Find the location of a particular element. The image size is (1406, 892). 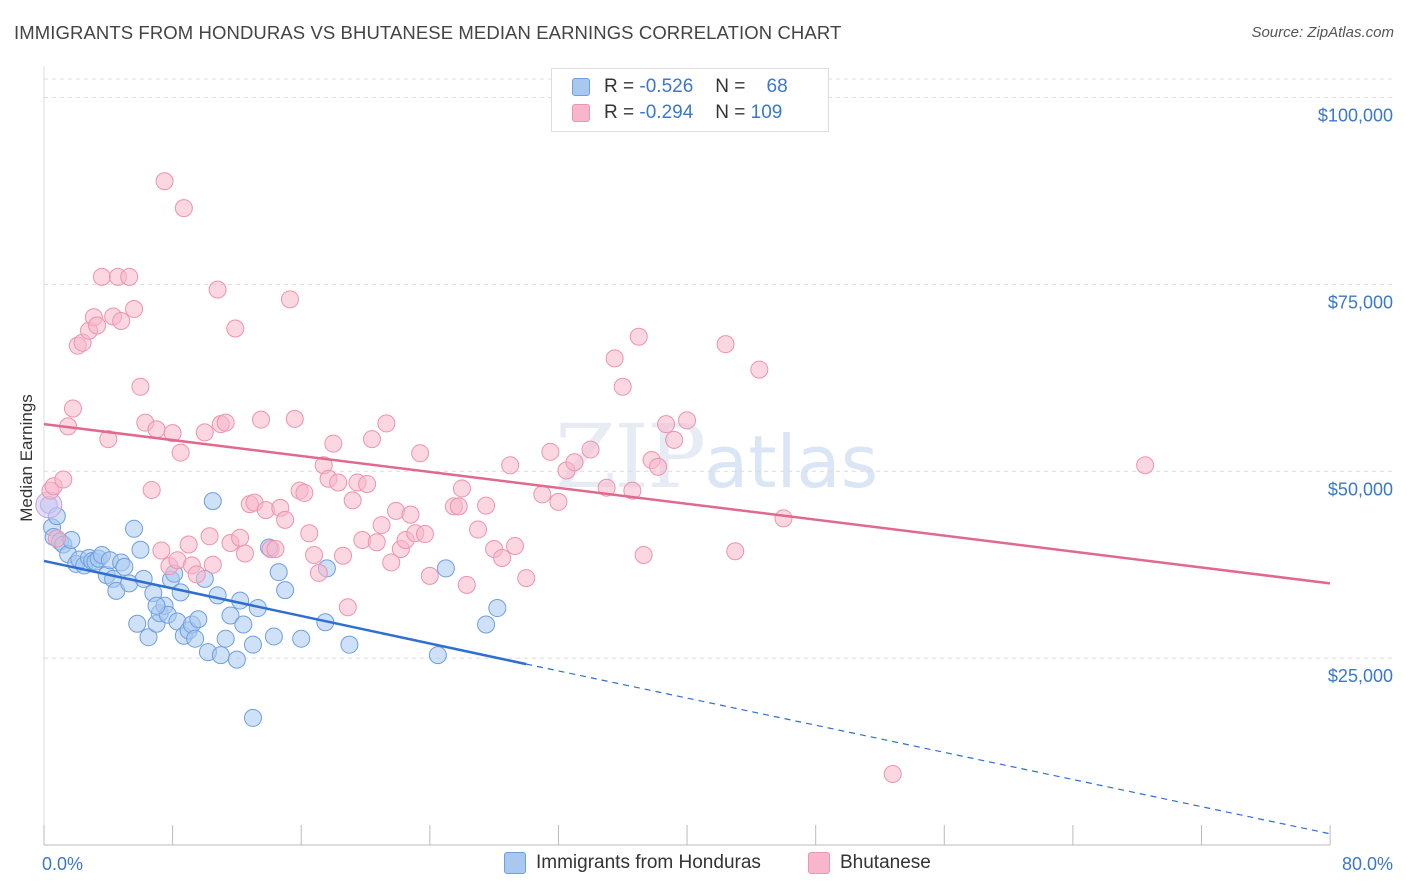

bottom-legend-label-bhutanese: Bhutanese is located at coordinates (885, 862).